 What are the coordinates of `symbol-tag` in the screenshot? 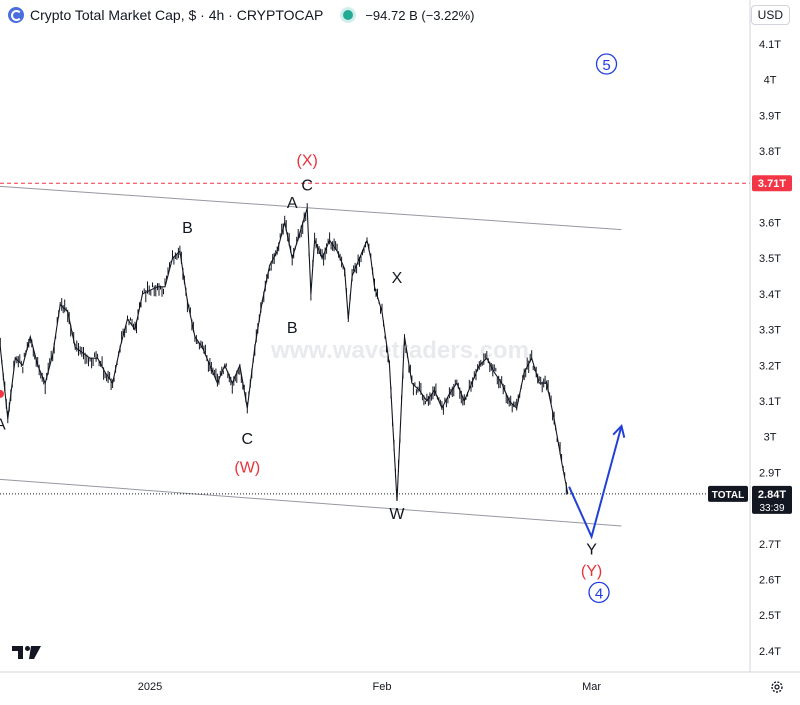 It's located at (728, 493).